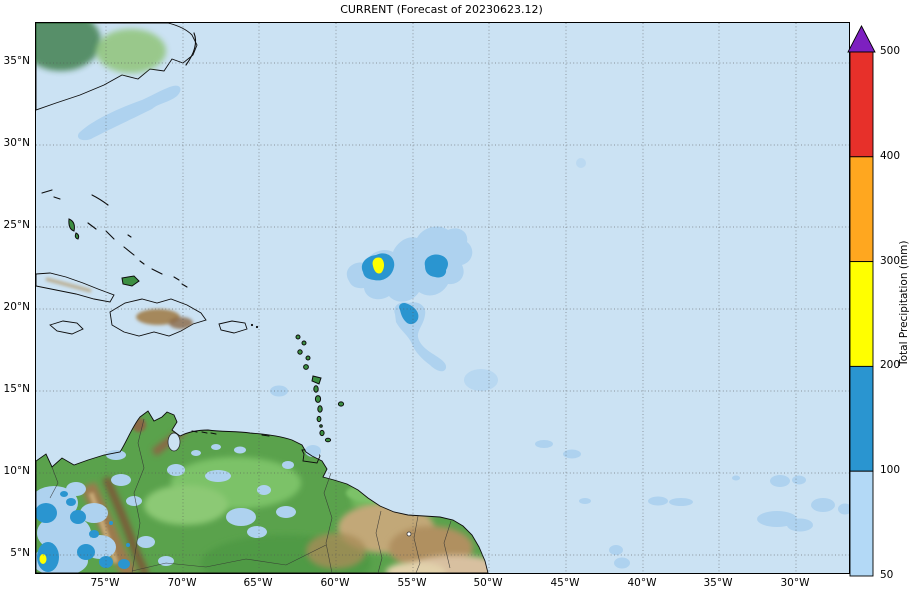 The image size is (916, 603). I want to click on y-tick-label: 5°N, so click(20, 553).